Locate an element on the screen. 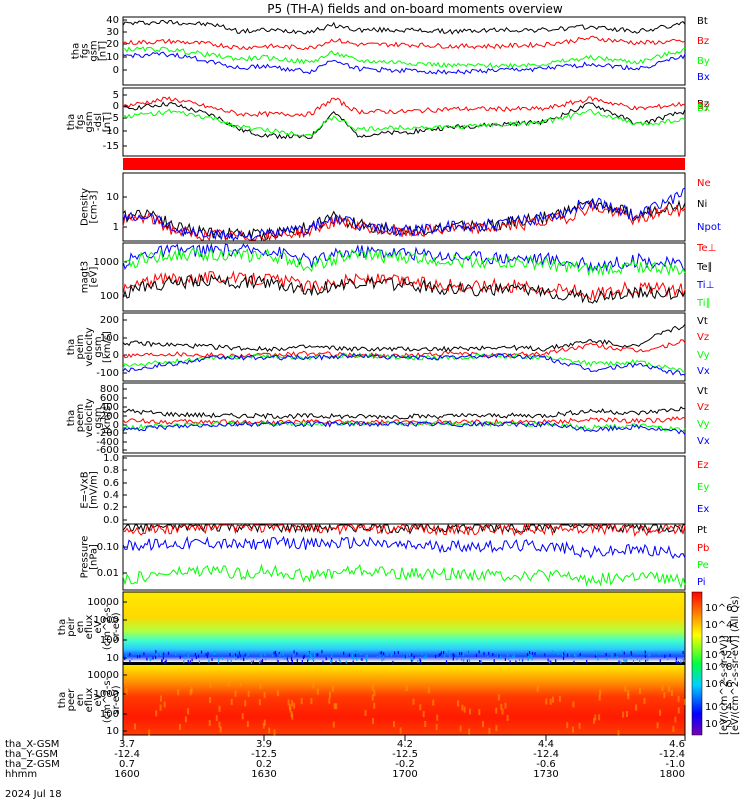 The height and width of the screenshot is (800, 750). ytick-label: 100 is located at coordinates (109, 296).